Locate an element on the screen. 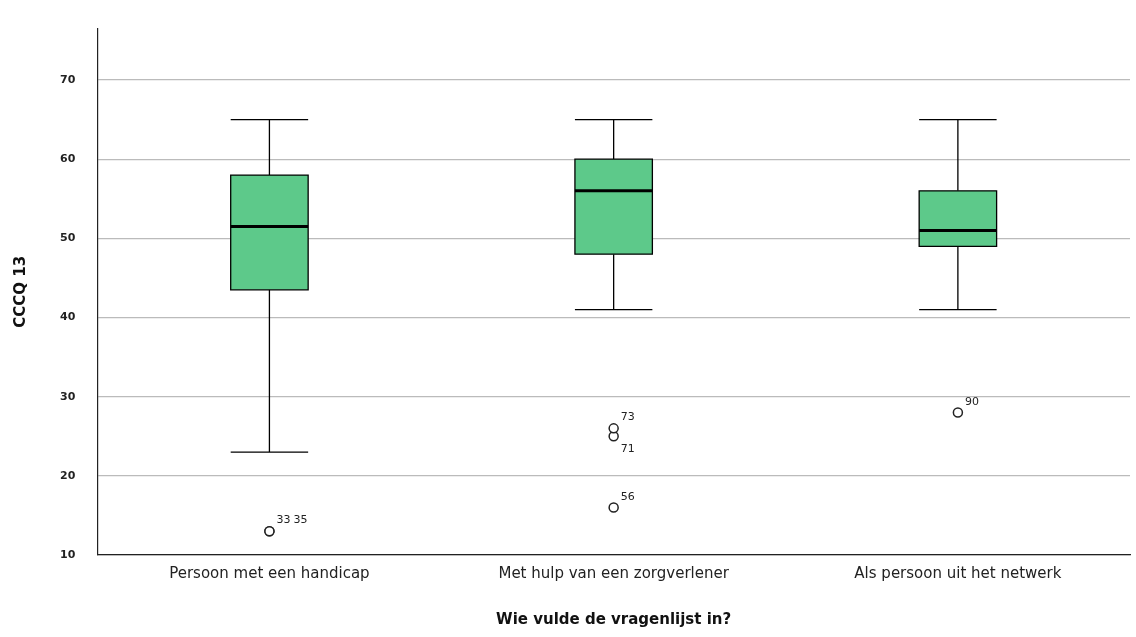 Image resolution: width=1136 pixels, height=637 pixels. y-tick-label: 60 is located at coordinates (68, 159).